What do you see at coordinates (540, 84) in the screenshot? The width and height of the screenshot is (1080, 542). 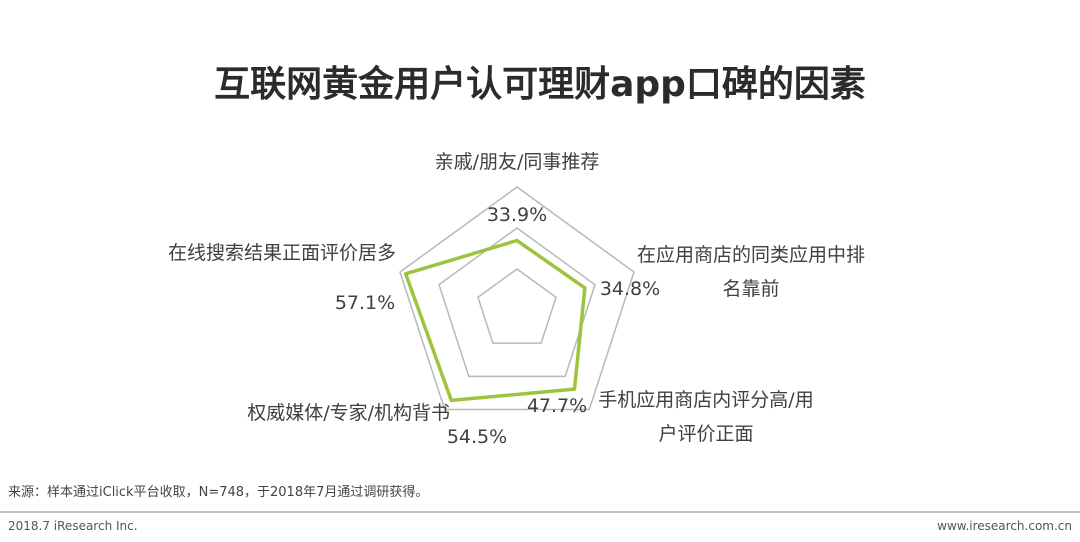 I see `chart-title: 互联网黄金用户认可理财app口碑的因素` at bounding box center [540, 84].